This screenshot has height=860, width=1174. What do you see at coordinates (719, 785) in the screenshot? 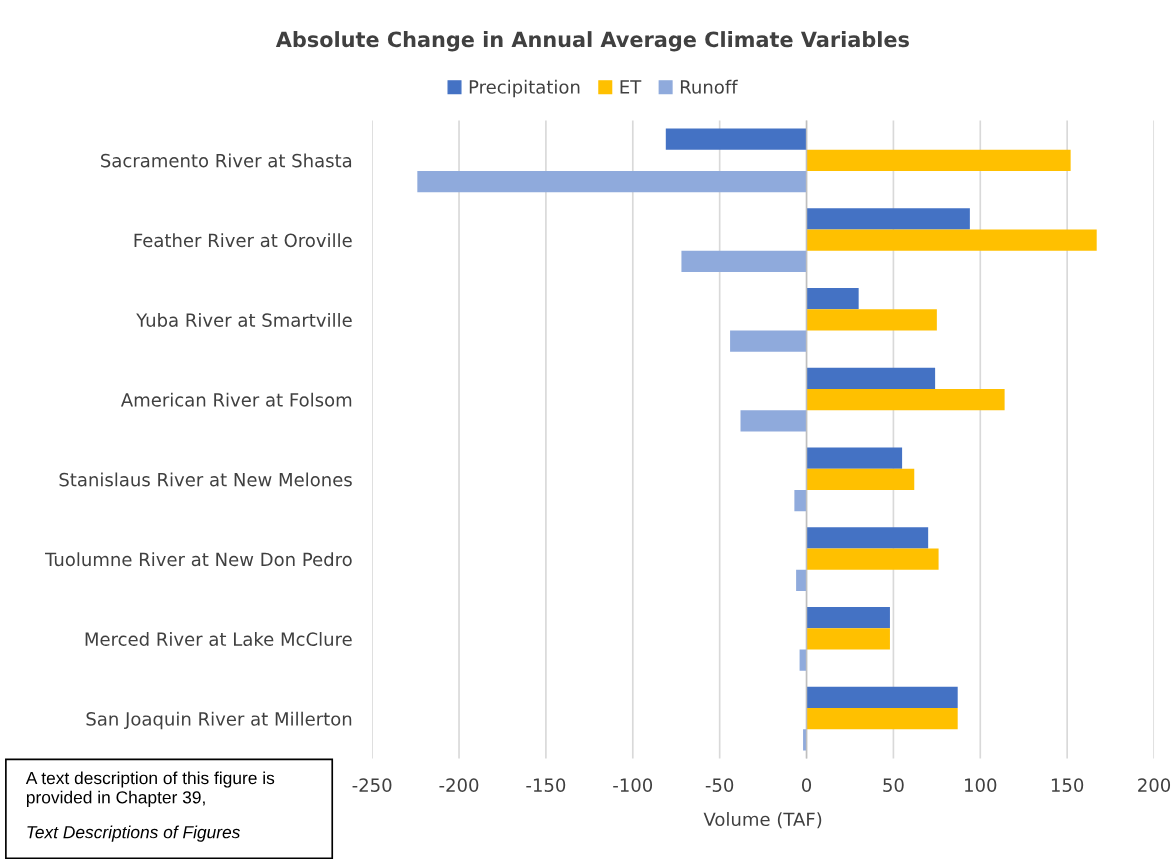
I see `x-tick-label: -50` at bounding box center [719, 785].